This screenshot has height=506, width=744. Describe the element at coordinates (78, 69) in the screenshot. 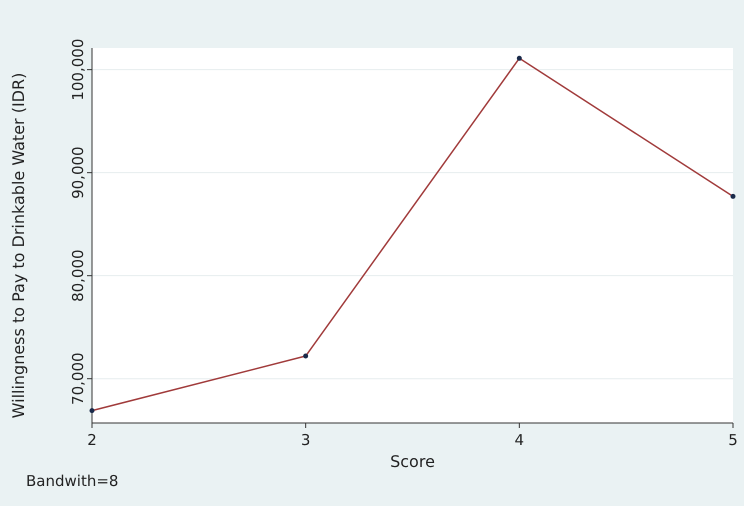

I see `y-tick-label: 100,000` at that location.